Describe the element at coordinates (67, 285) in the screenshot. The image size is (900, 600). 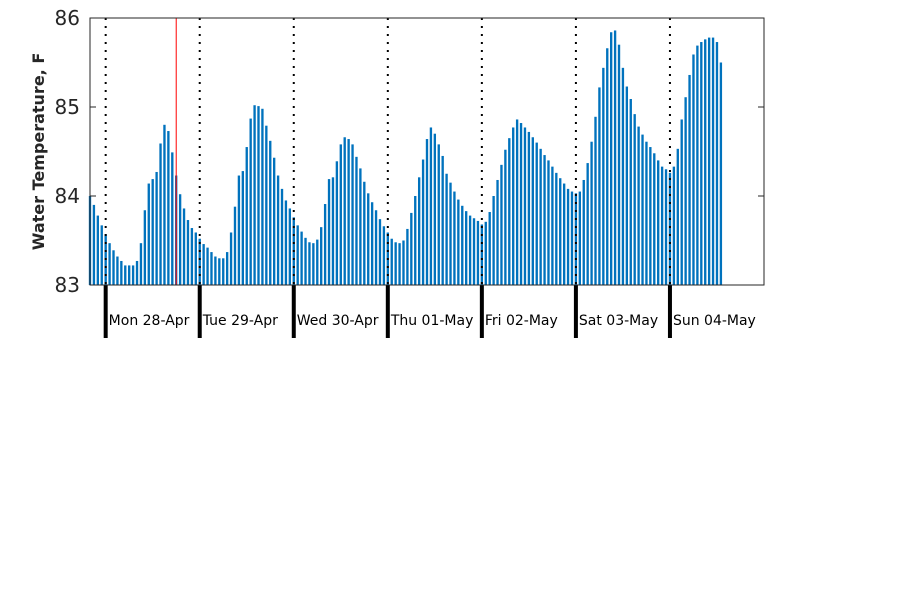
I see `y-tick-label: 83` at that location.